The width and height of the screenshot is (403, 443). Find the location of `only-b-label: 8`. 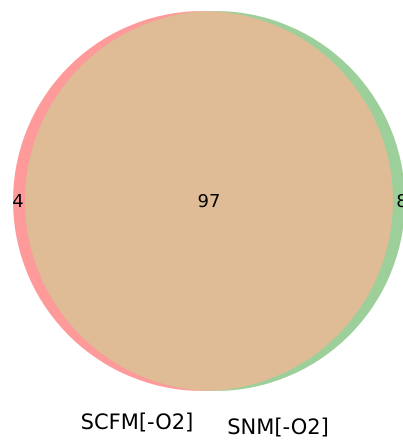

only-b-label: 8 is located at coordinates (399, 201).